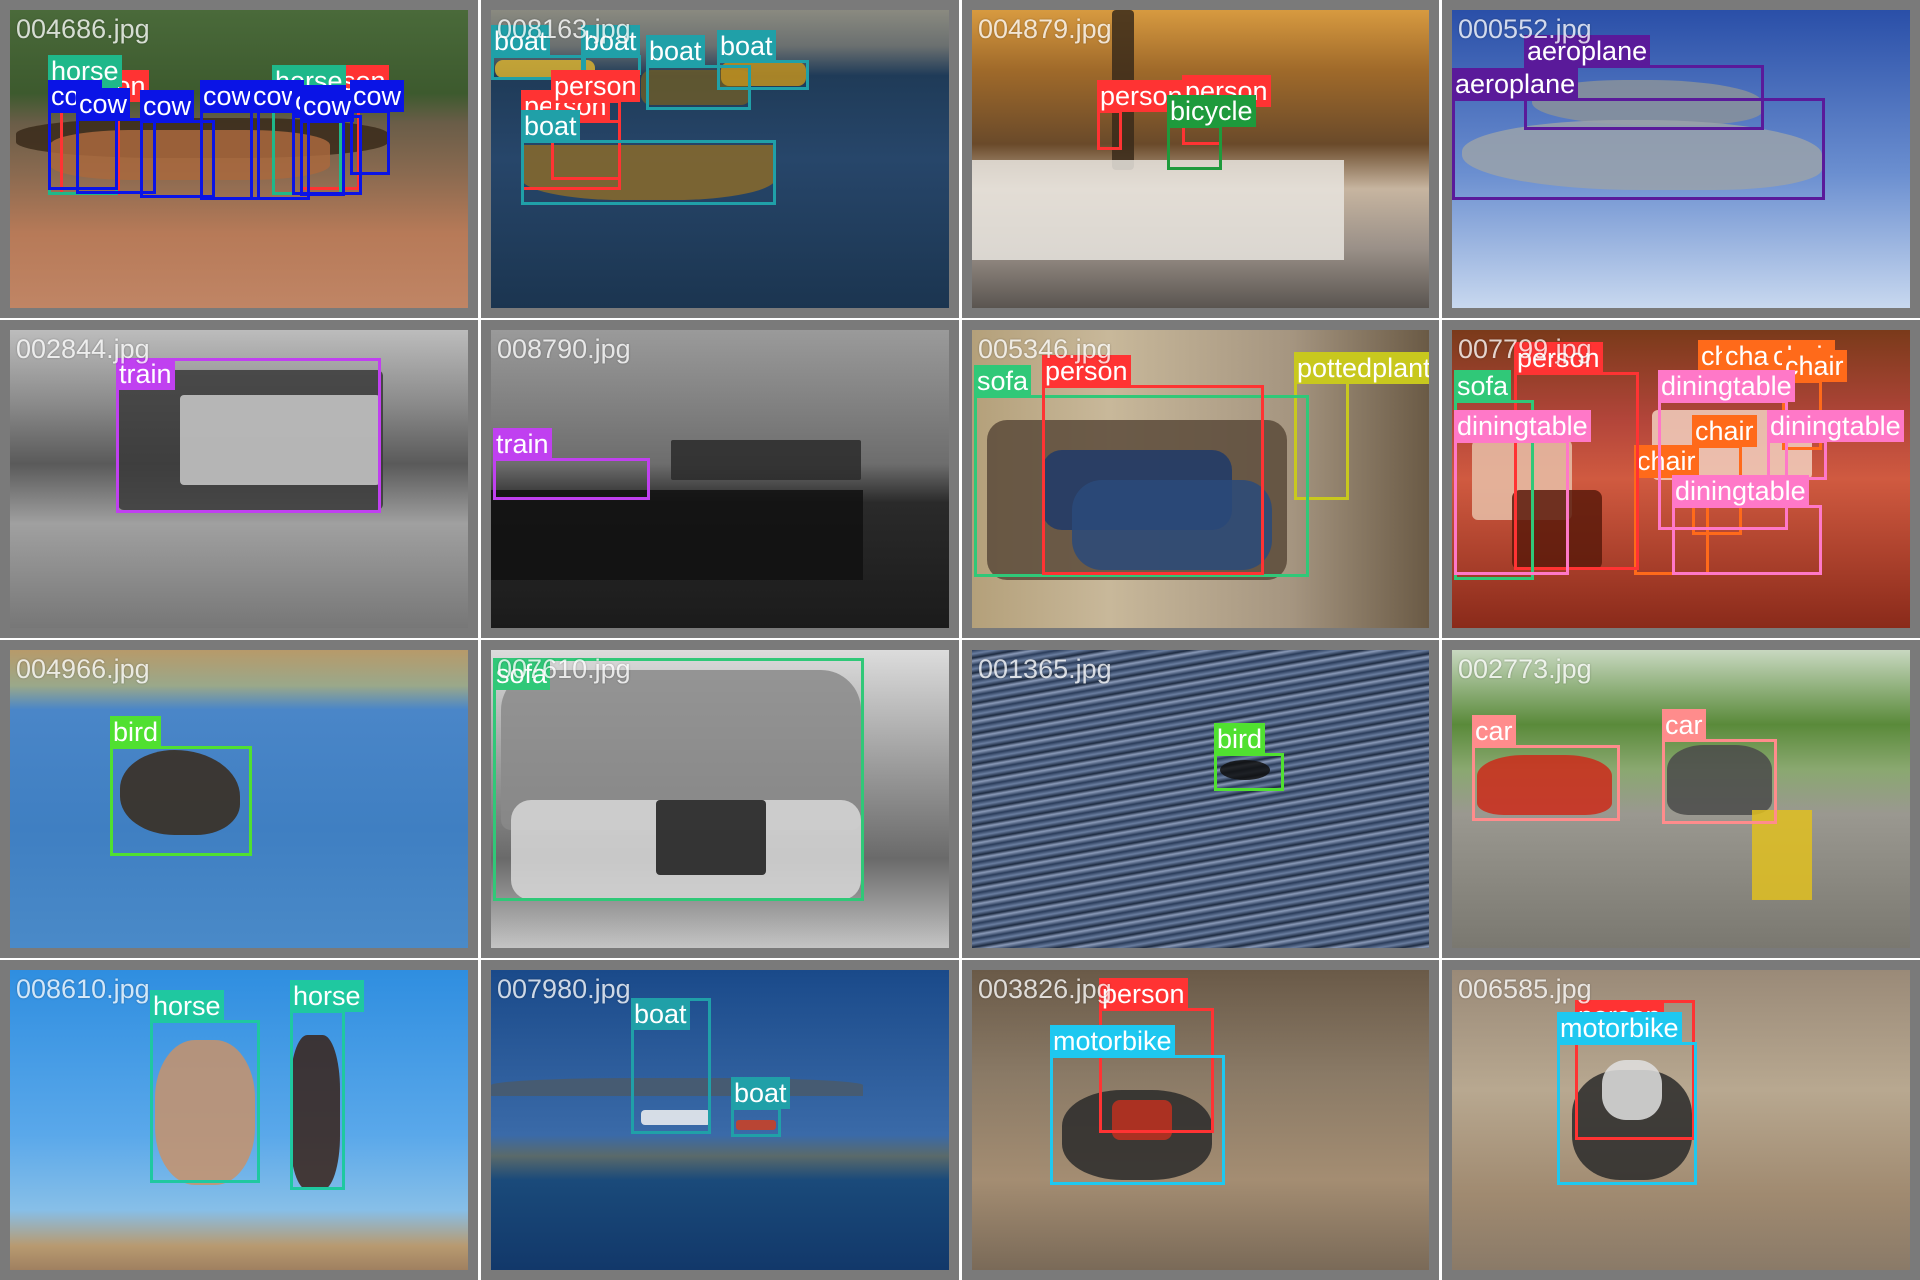  What do you see at coordinates (1619, 1028) in the screenshot?
I see `class-label: motorbike` at bounding box center [1619, 1028].